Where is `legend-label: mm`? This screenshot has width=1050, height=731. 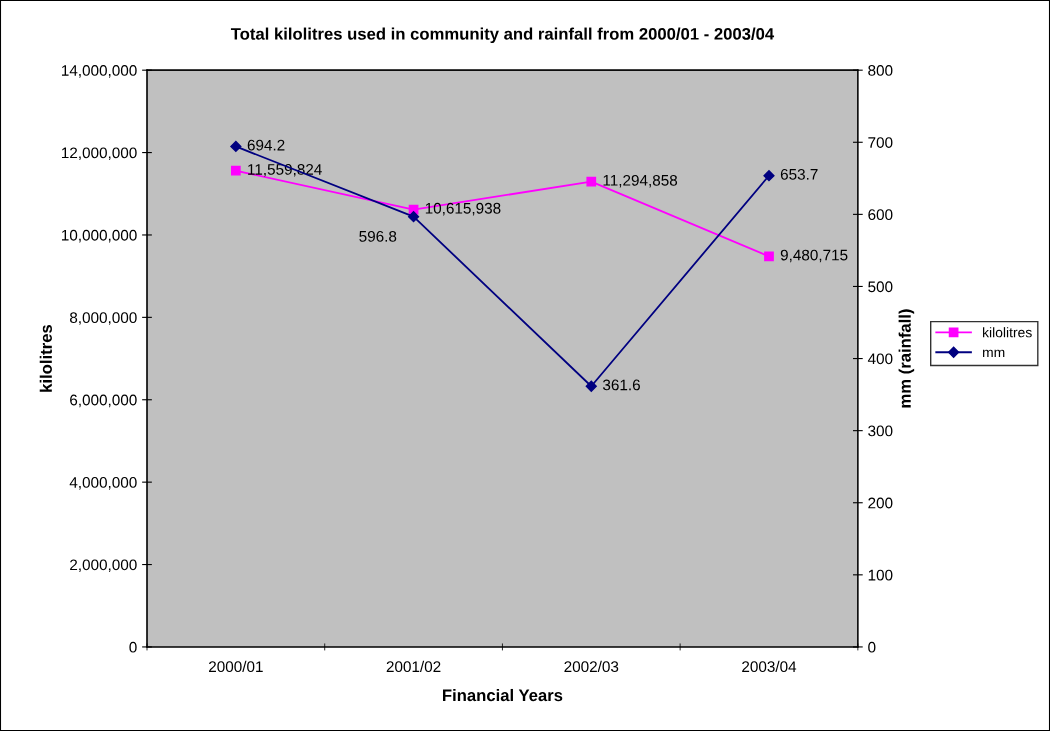
legend-label: mm is located at coordinates (994, 353).